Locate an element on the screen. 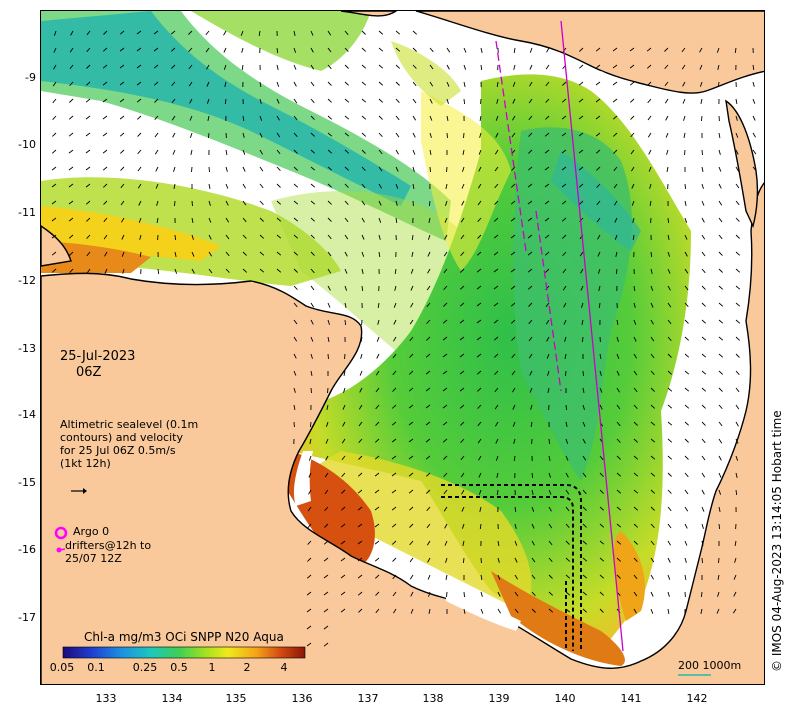 Image resolution: width=792 pixels, height=716 pixels. lon-tick: 142 is located at coordinates (697, 698).